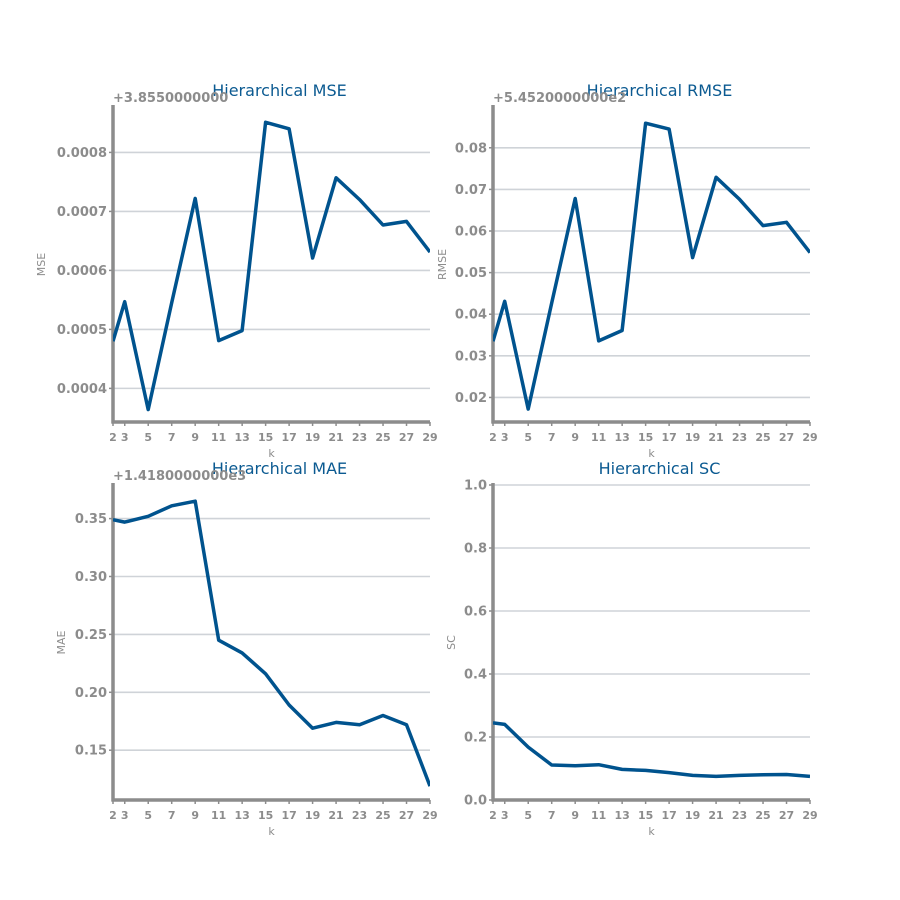 Image resolution: width=900 pixels, height=900 pixels. I want to click on y-tick-label: 0.0006, so click(82, 271).